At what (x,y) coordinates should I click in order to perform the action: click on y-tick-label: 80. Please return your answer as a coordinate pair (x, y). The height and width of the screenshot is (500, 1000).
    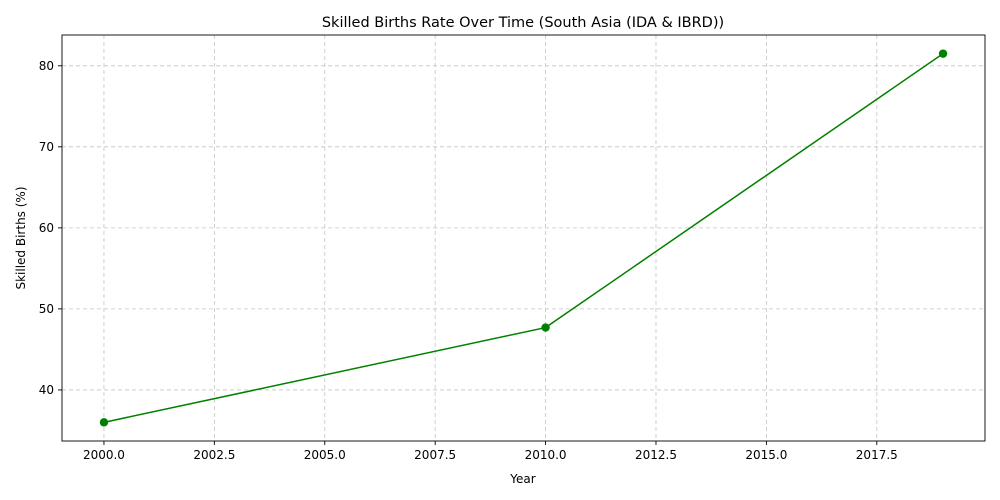
    Looking at the image, I should click on (46, 66).